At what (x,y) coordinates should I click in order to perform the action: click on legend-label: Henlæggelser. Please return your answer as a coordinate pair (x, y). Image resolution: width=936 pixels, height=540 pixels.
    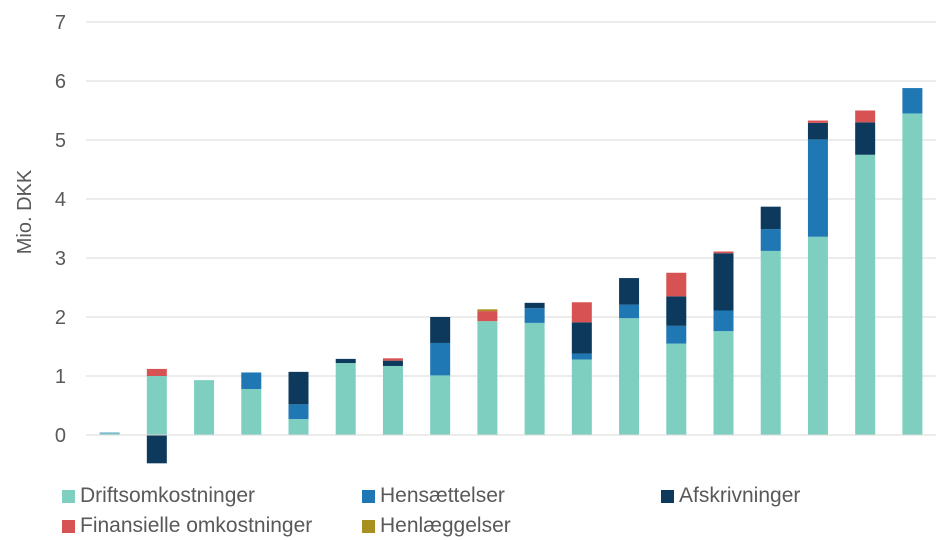
    Looking at the image, I should click on (445, 525).